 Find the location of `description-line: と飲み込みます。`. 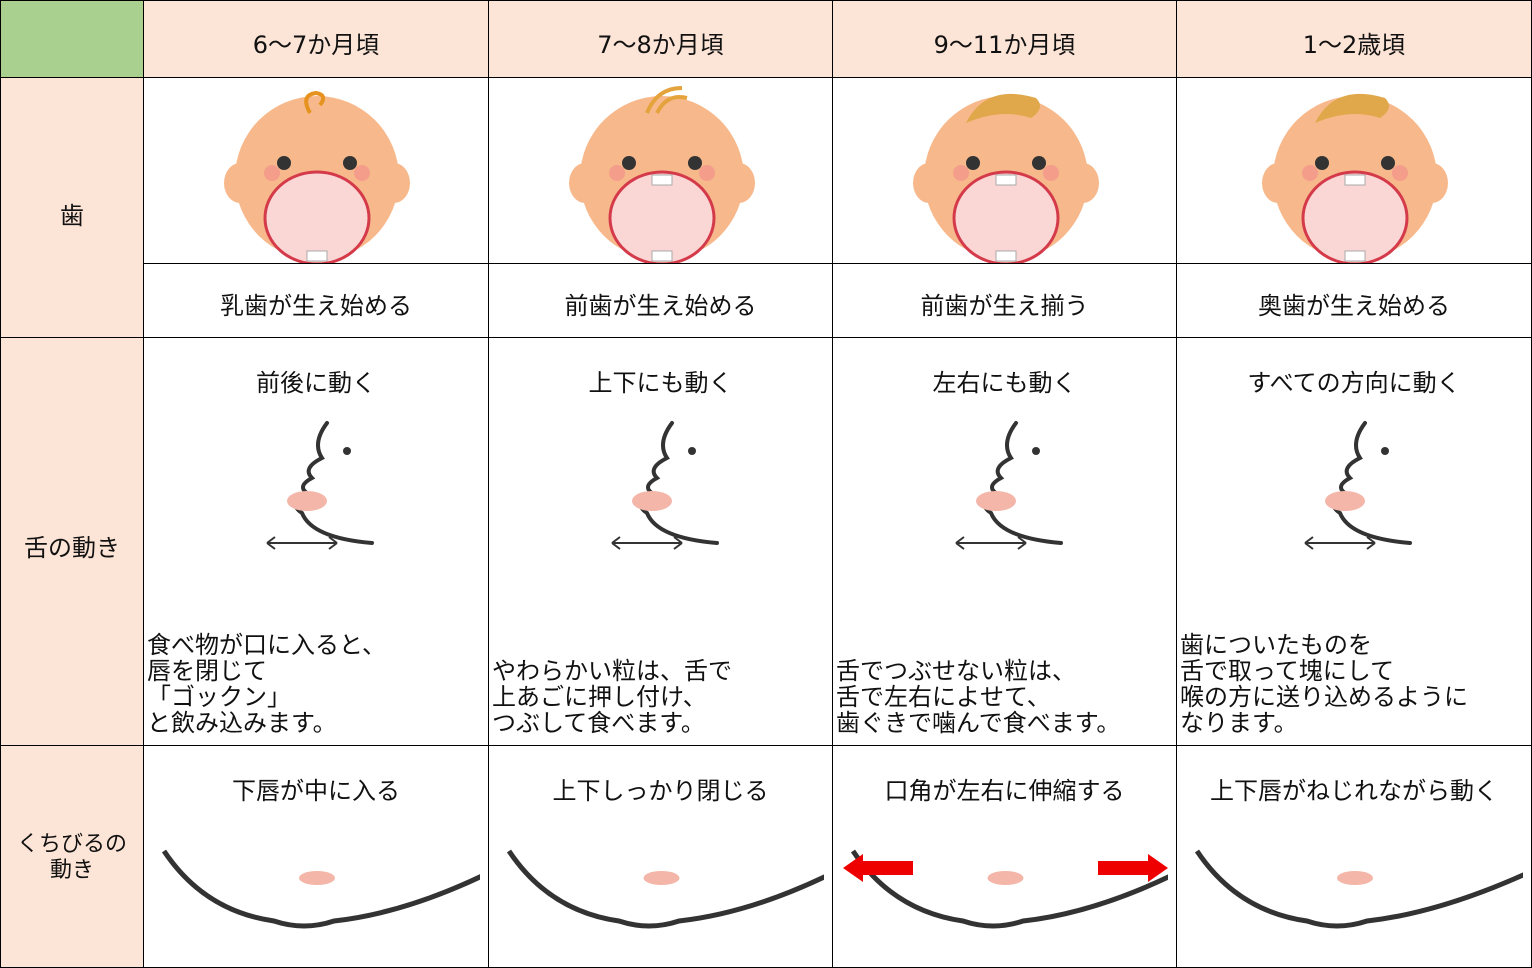

description-line: と飲み込みます。 is located at coordinates (242, 723).